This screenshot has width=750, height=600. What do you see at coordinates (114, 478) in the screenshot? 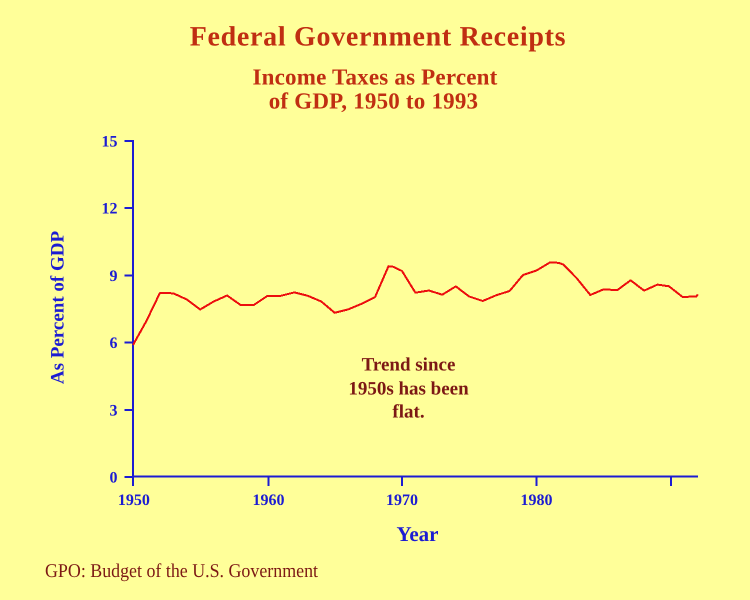
I see `svg-text: 0` at bounding box center [114, 478].